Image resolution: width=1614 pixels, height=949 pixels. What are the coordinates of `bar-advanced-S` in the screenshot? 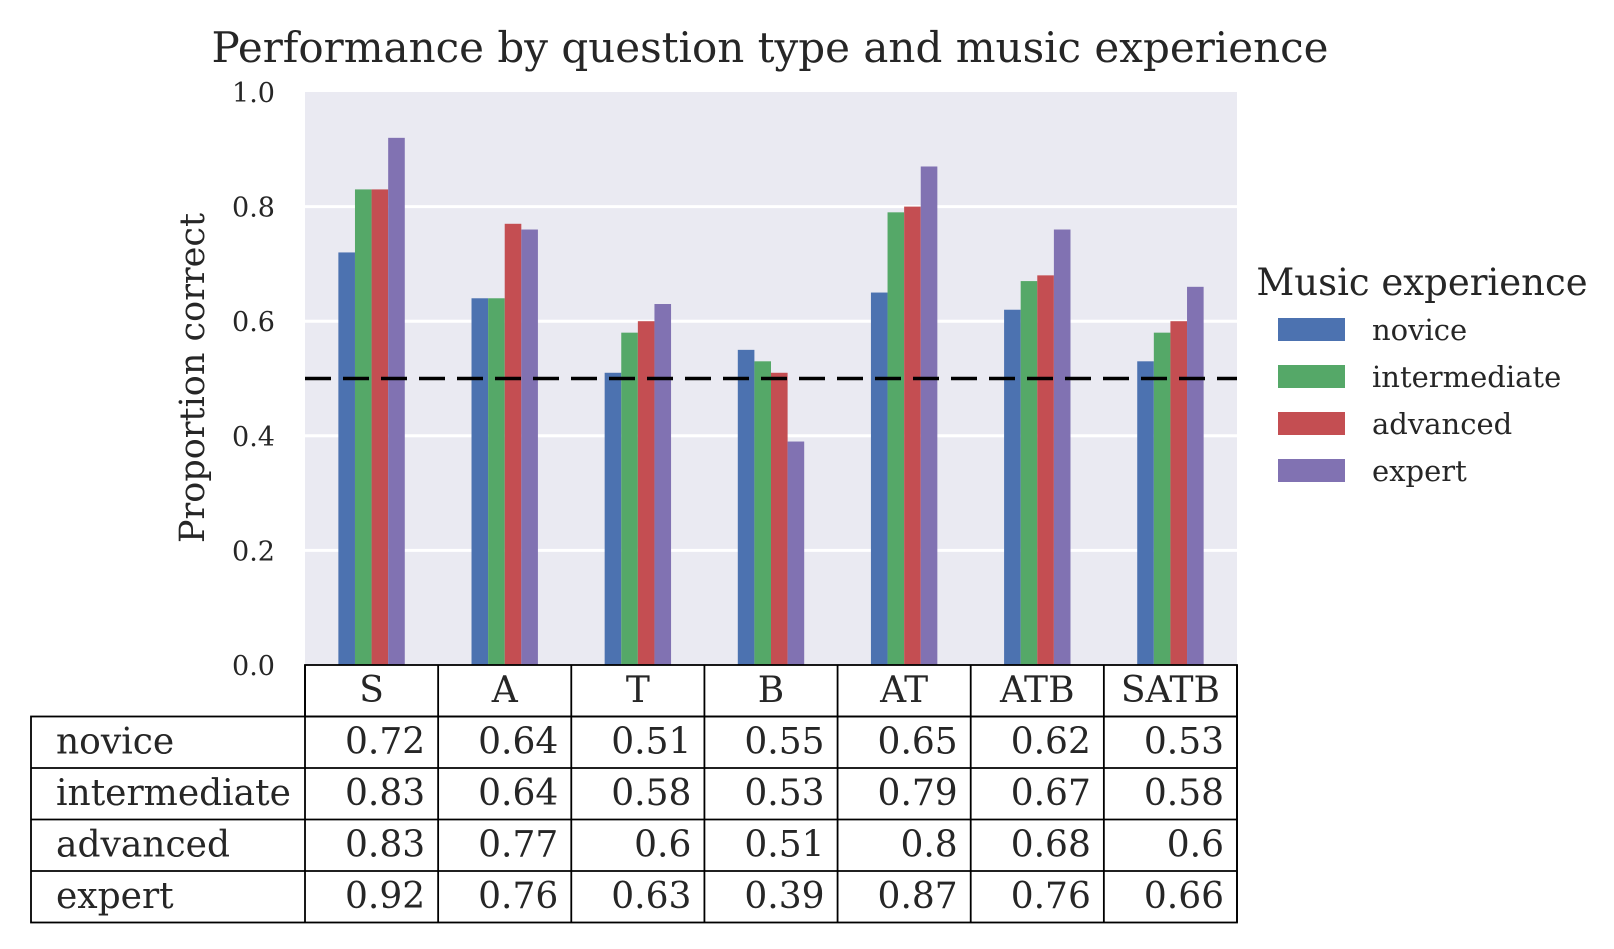 It's located at (380, 427).